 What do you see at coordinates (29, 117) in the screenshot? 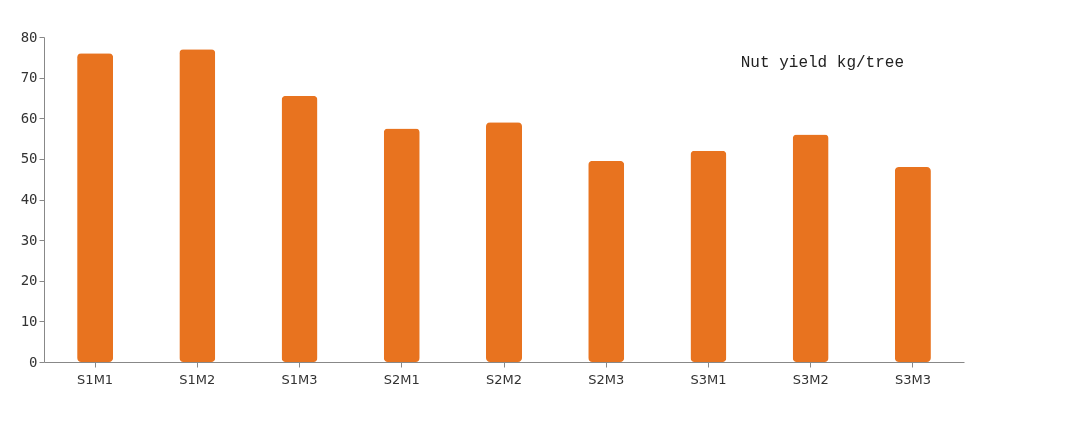
I see `y-tick-label: 60` at bounding box center [29, 117].